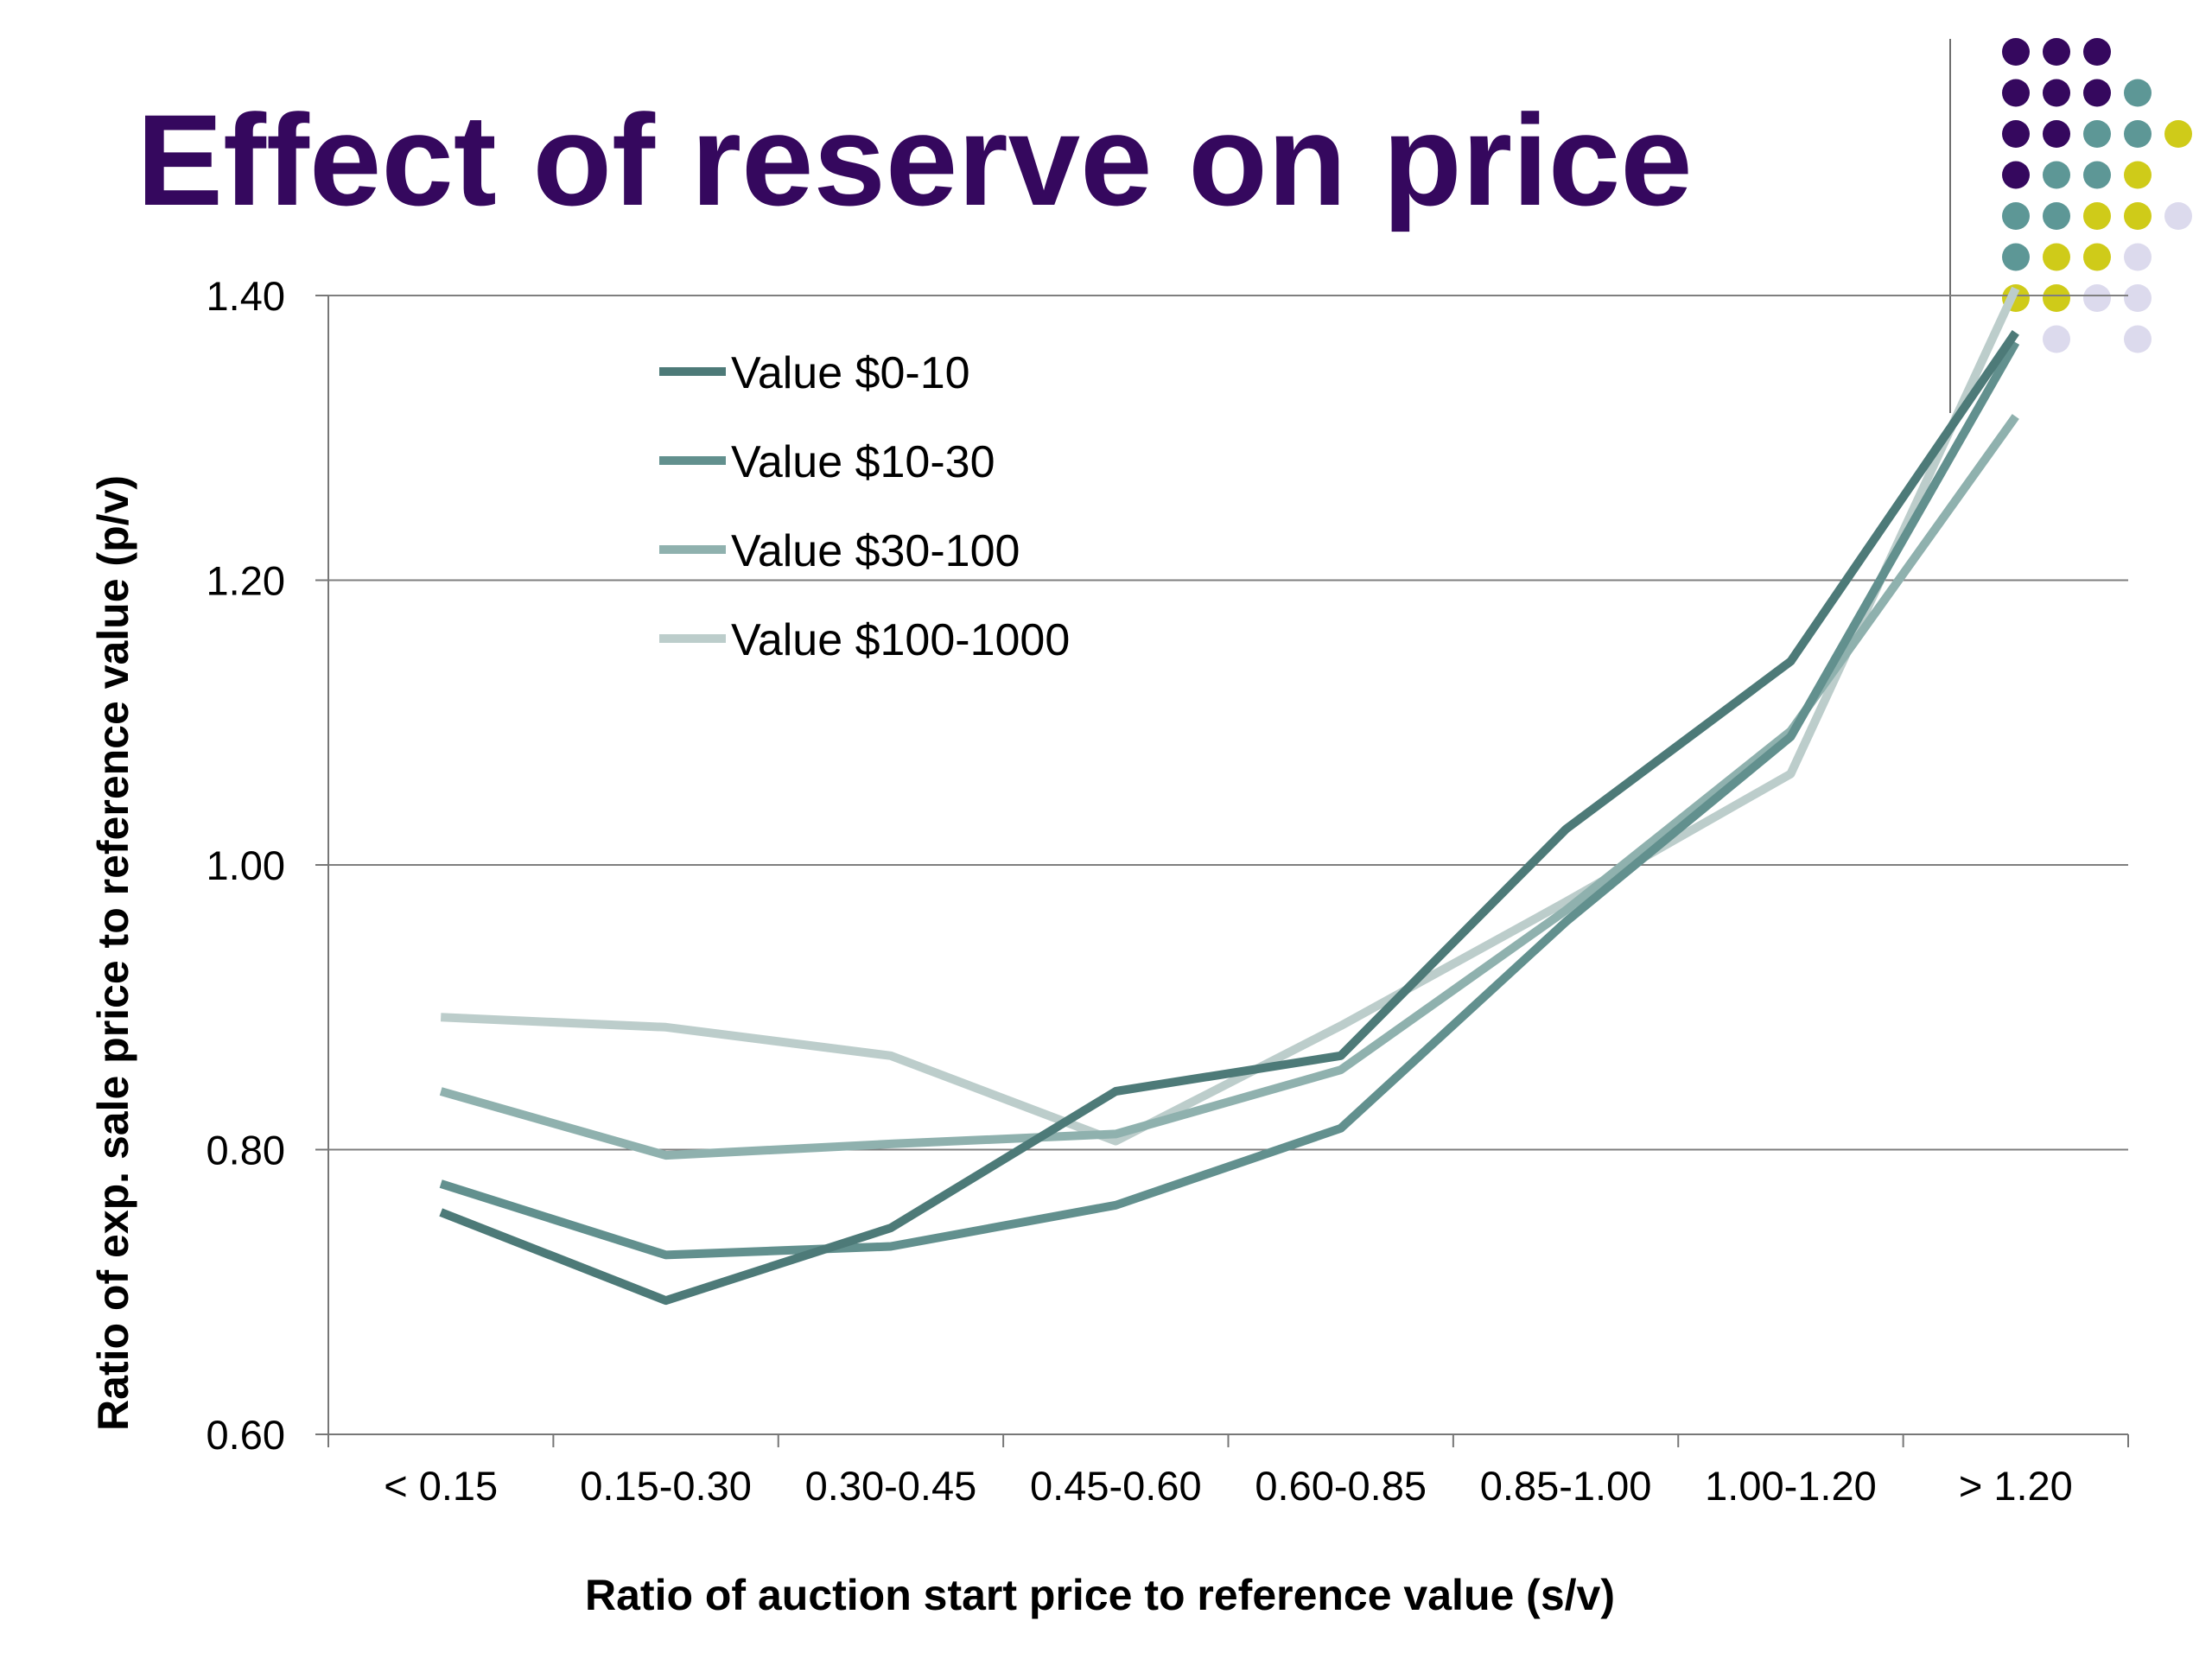 Image resolution: width=2212 pixels, height=1659 pixels. What do you see at coordinates (246, 581) in the screenshot?
I see `y-tick-label: 1.20` at bounding box center [246, 581].